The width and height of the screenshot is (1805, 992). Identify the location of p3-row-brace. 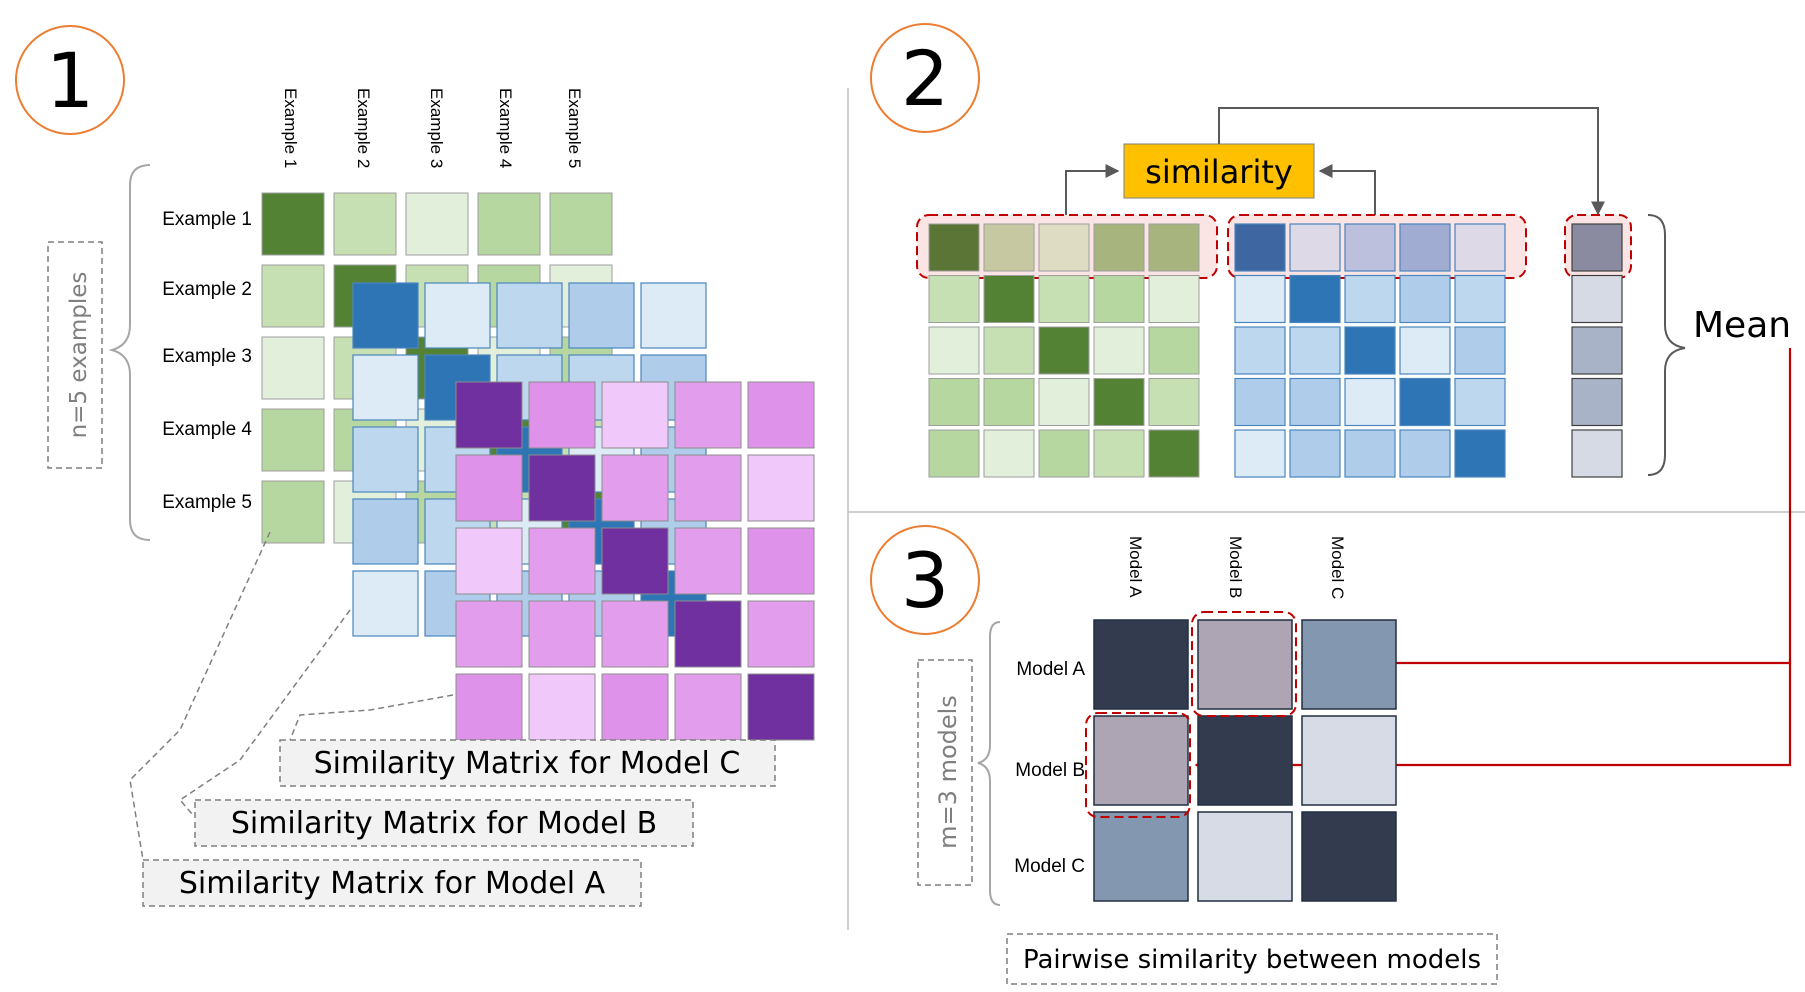
(989, 763).